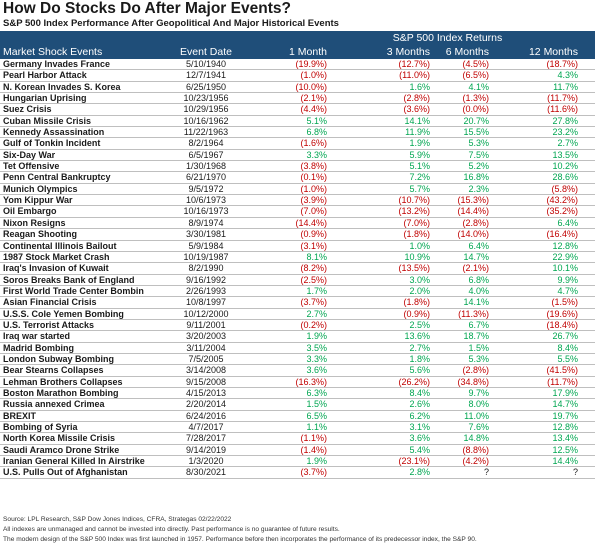 This screenshot has height=546, width=595. I want to click on event-cell: Iranian General Killed In Airstrike, so click(74, 461).